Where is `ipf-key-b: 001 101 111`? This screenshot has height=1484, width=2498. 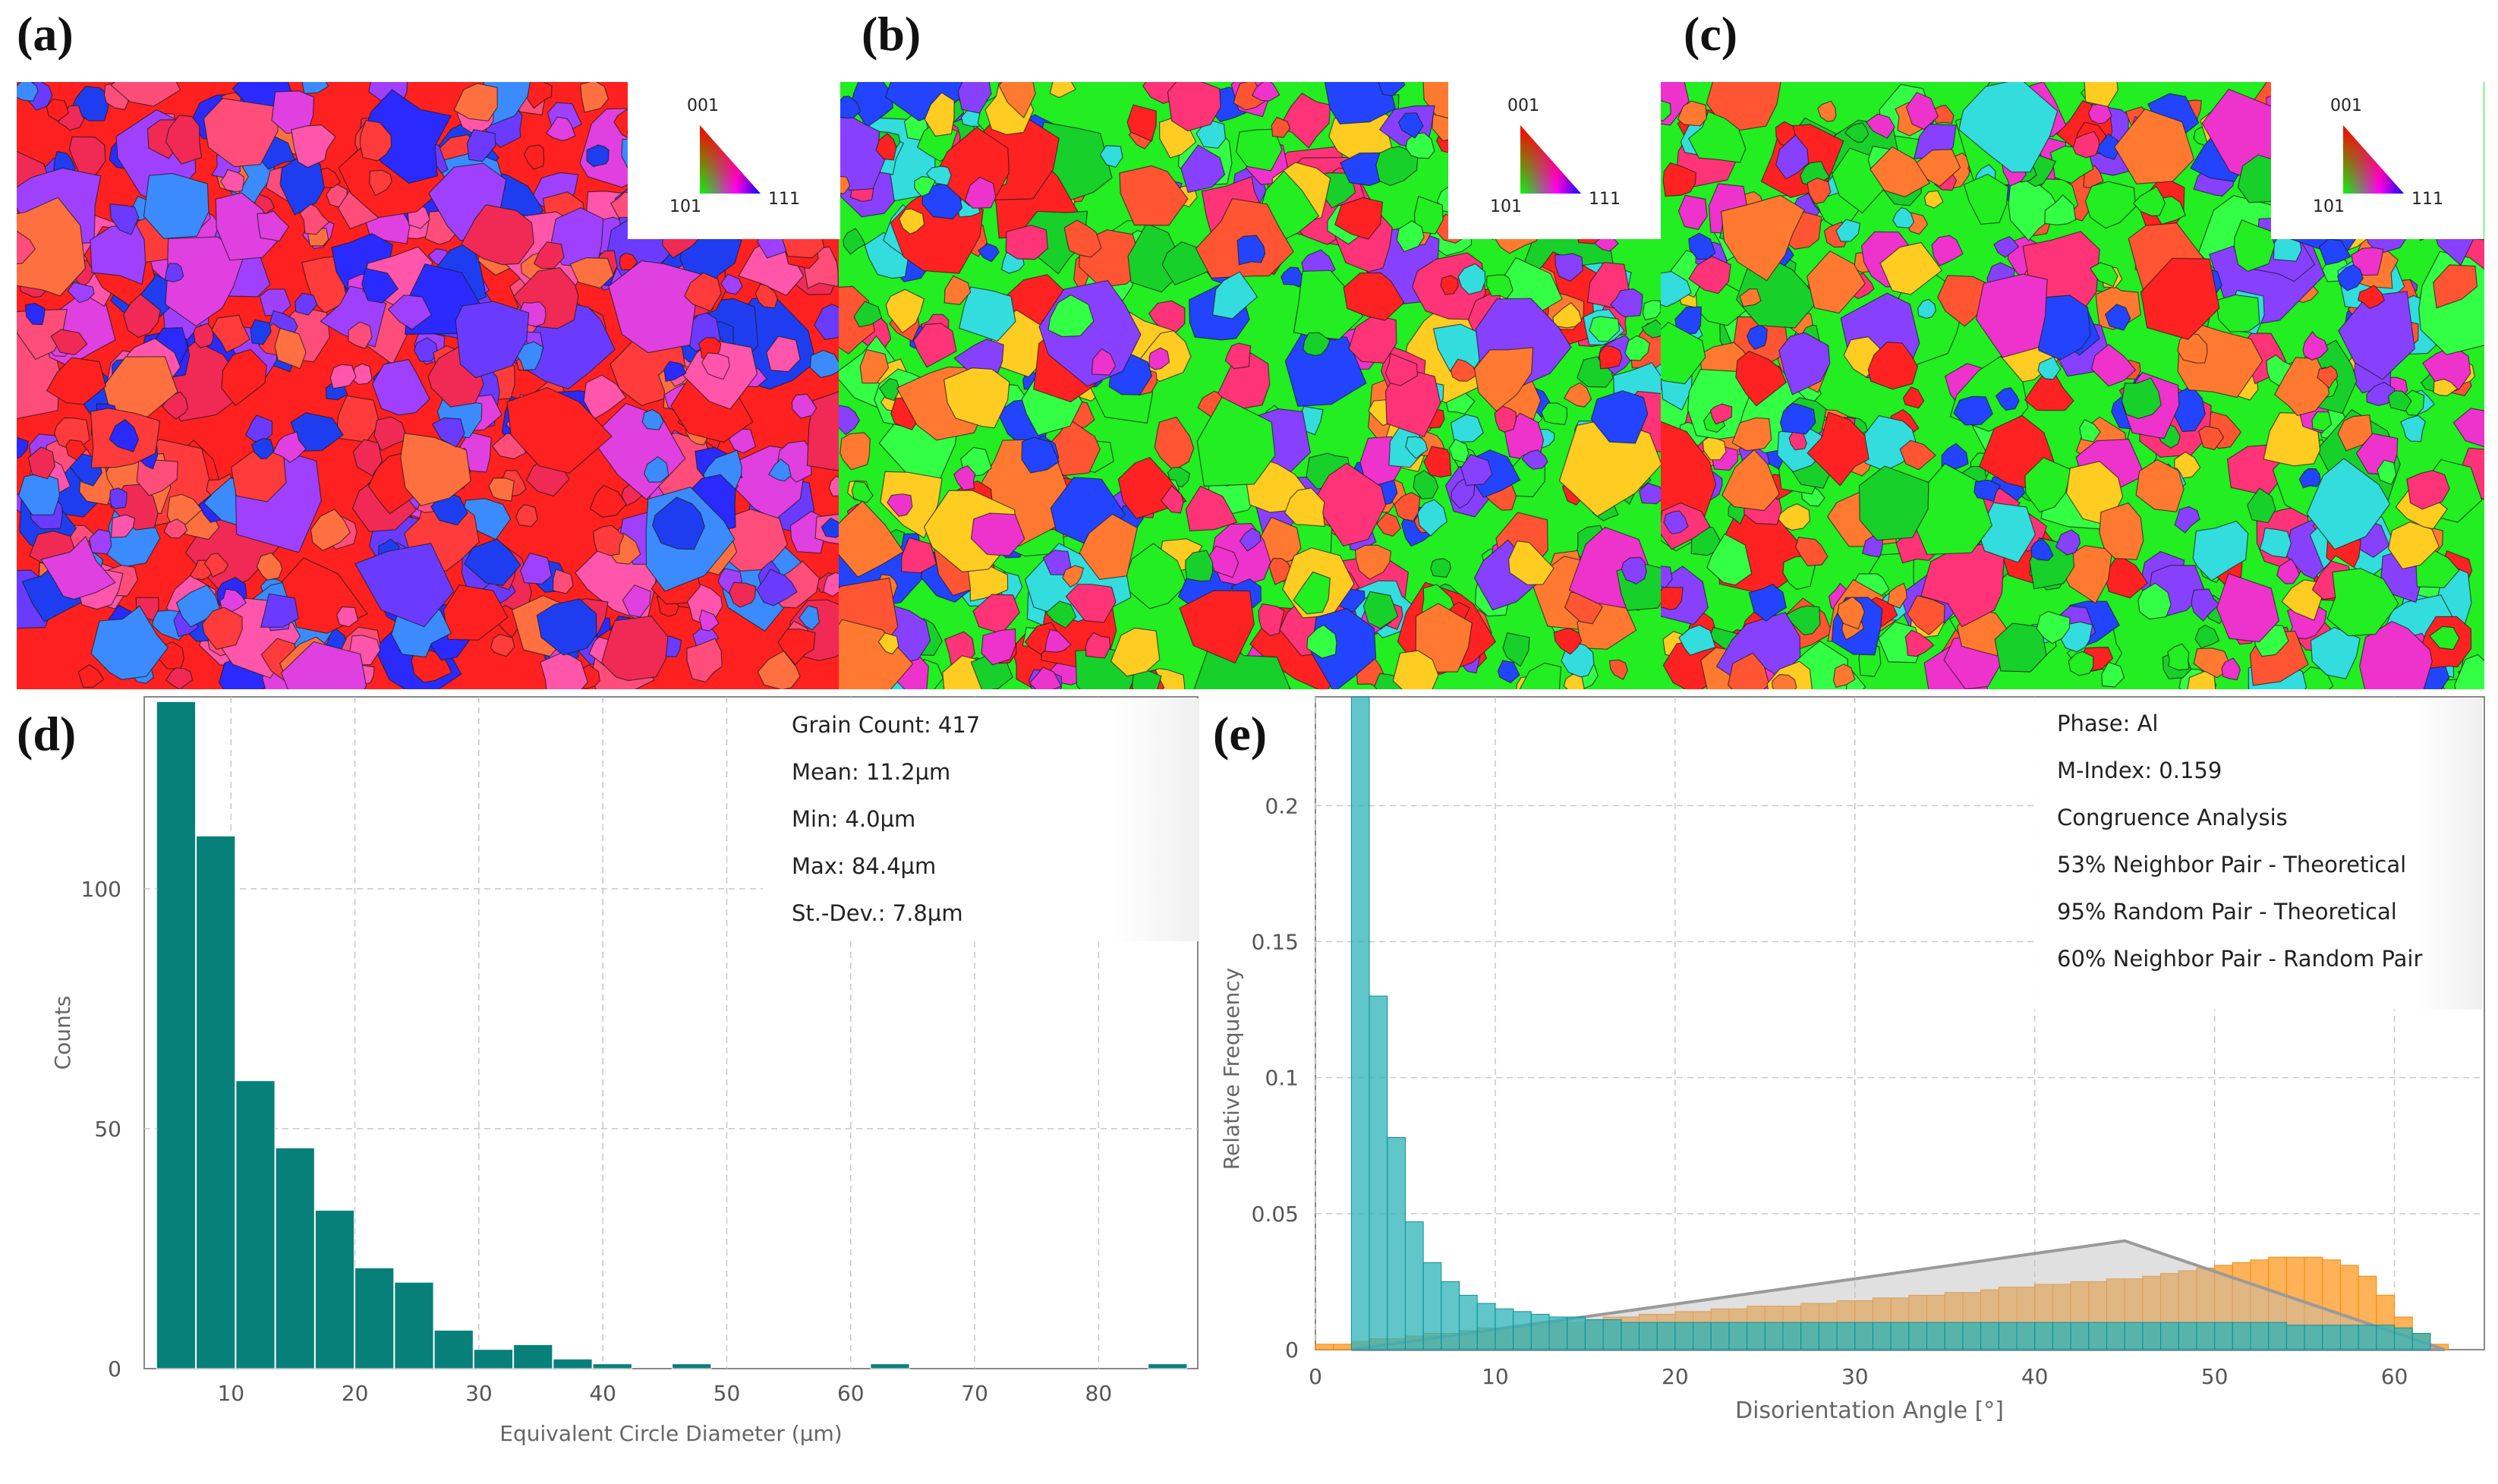 ipf-key-b: 001 101 111 is located at coordinates (1554, 159).